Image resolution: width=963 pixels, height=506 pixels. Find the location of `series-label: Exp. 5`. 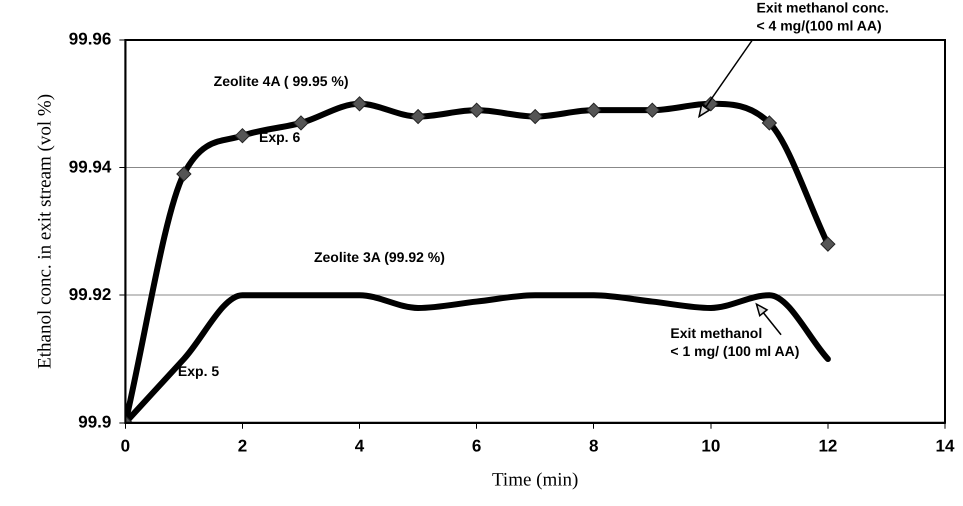

series-label: Exp. 5 is located at coordinates (199, 370).